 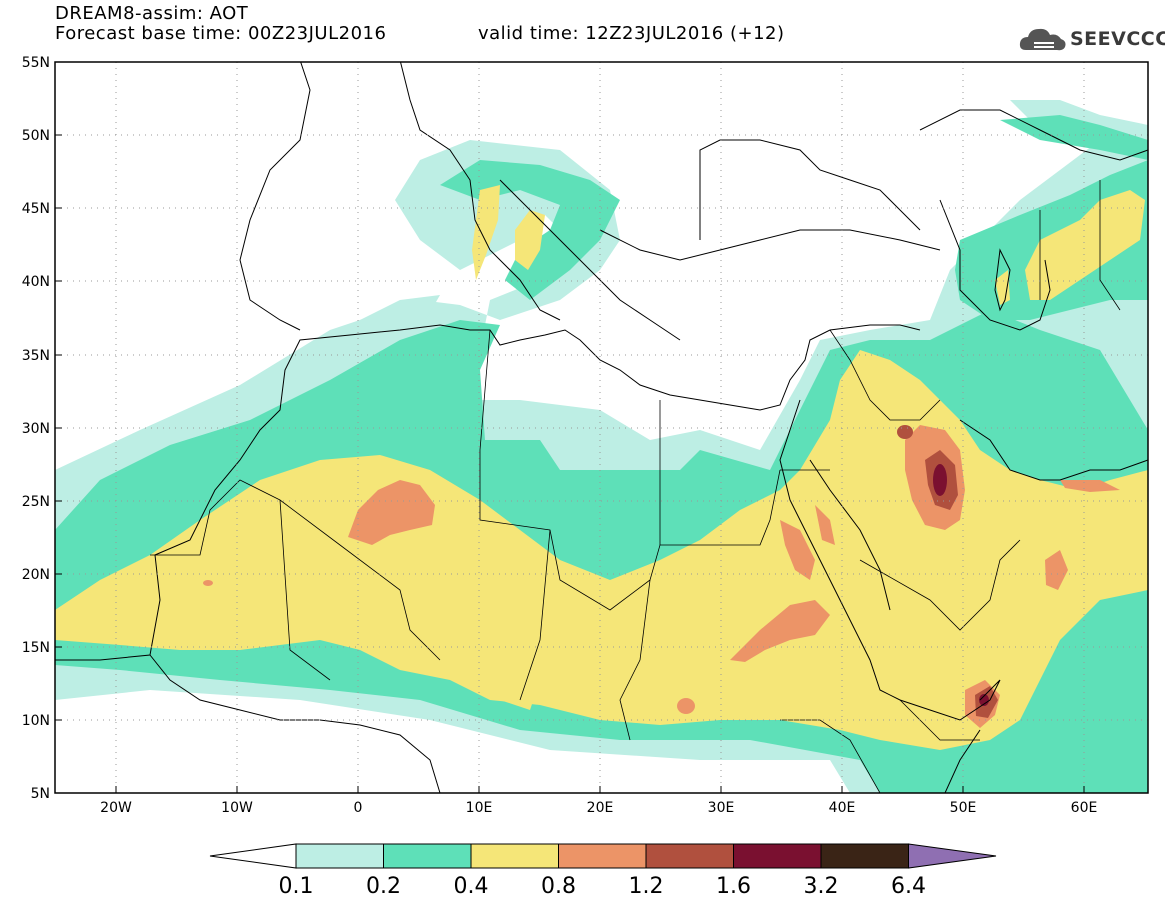 What do you see at coordinates (36, 136) in the screenshot?
I see `lat-label: 50N` at bounding box center [36, 136].